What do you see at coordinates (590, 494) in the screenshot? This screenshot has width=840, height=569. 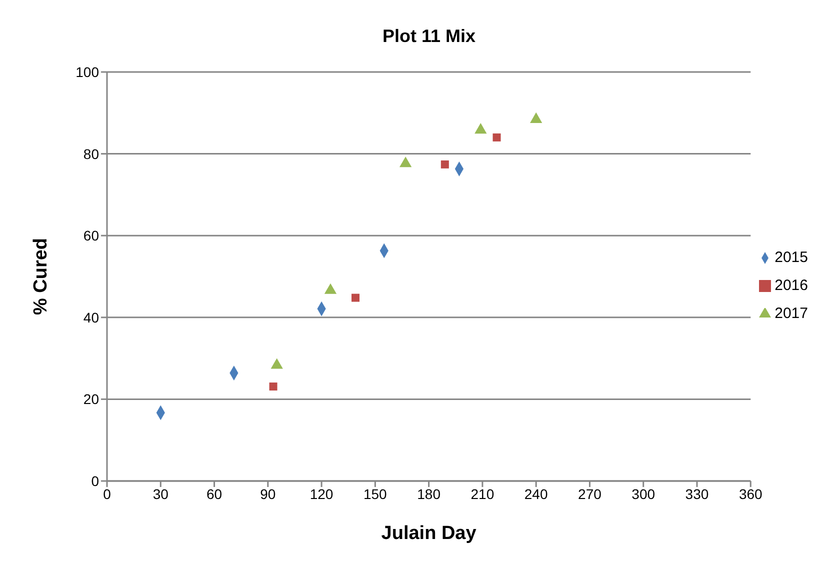 I see `x-tick-label: 270` at bounding box center [590, 494].